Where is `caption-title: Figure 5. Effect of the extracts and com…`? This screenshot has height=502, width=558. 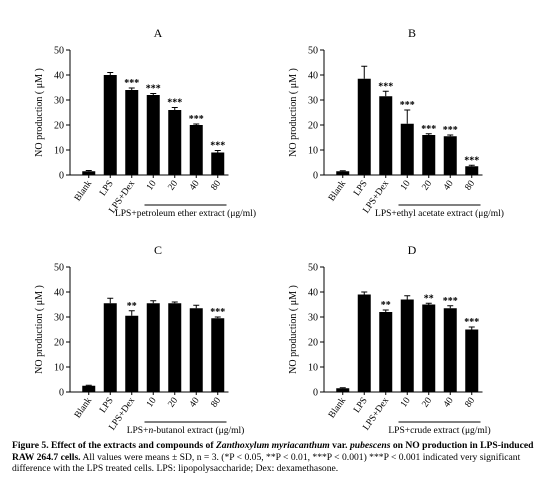
caption-title: Figure 5. Effect of the extracts and com… is located at coordinates (272, 451).